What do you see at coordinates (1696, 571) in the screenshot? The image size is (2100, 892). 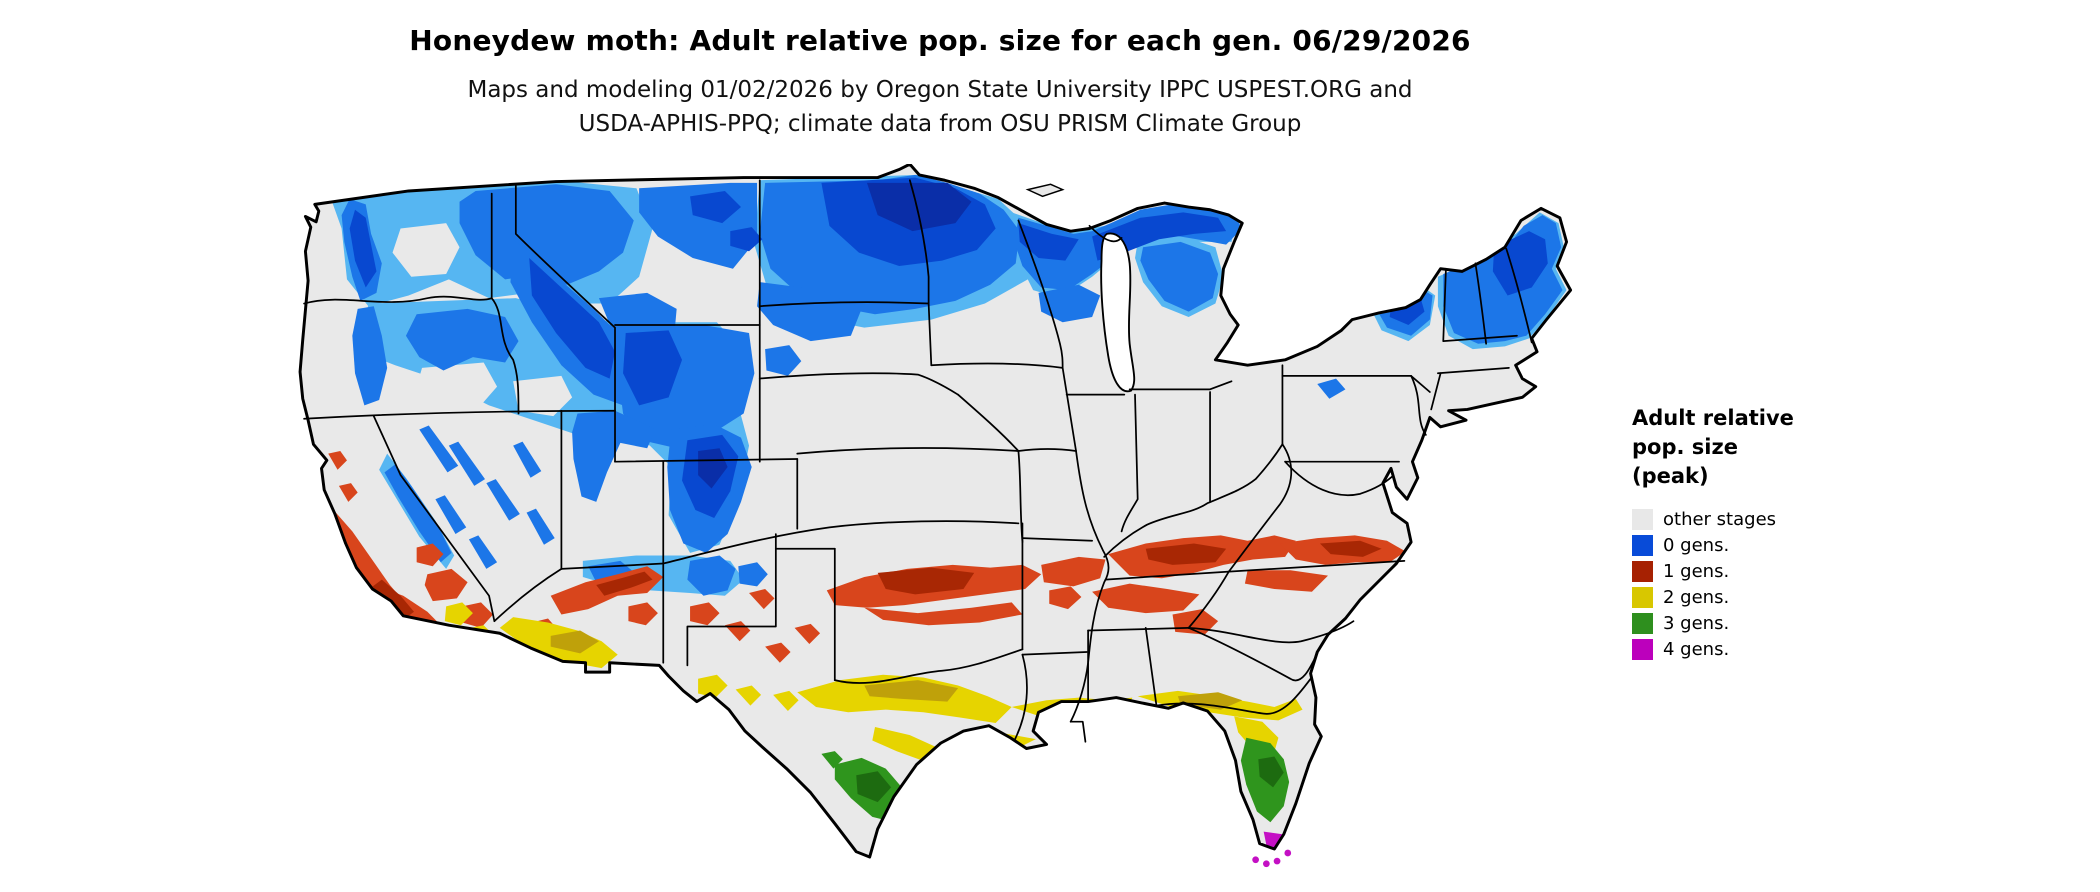 I see `legend-label: 1 gens.` at bounding box center [1696, 571].